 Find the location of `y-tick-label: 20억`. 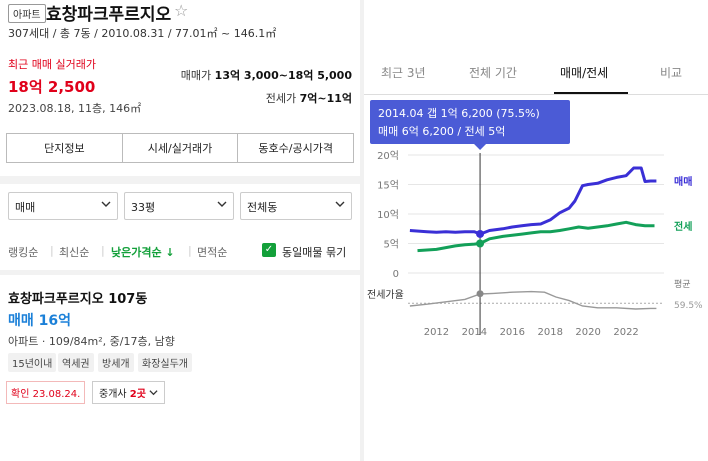

y-tick-label: 20억 is located at coordinates (388, 156).